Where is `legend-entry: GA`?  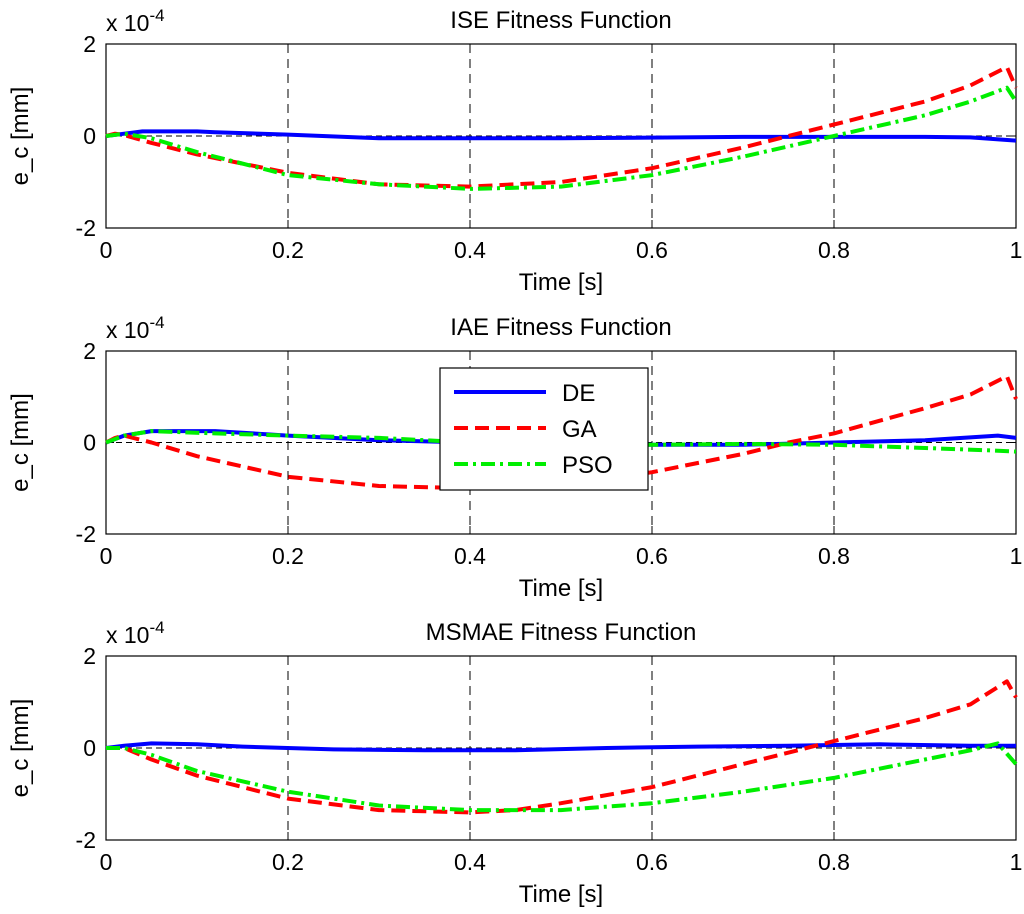
legend-entry: GA is located at coordinates (579, 429).